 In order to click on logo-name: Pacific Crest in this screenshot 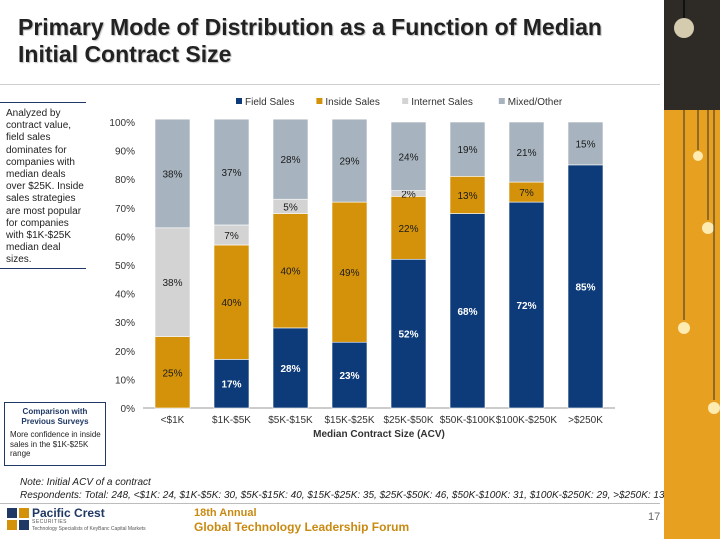, I will do `click(68, 513)`.